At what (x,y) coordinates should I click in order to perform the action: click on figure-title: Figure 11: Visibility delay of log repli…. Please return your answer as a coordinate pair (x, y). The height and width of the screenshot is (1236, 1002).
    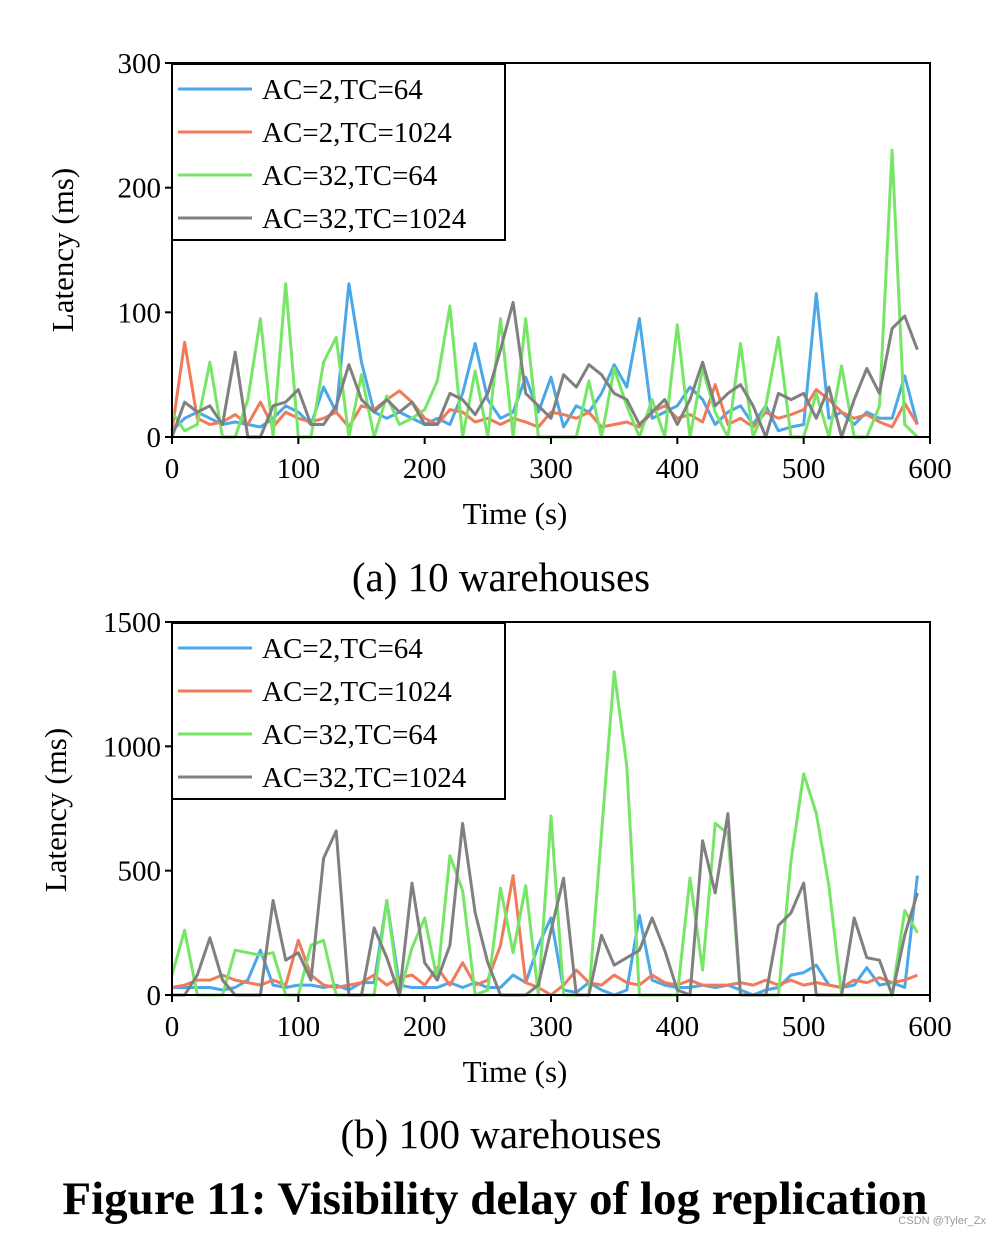
    Looking at the image, I should click on (494, 1199).